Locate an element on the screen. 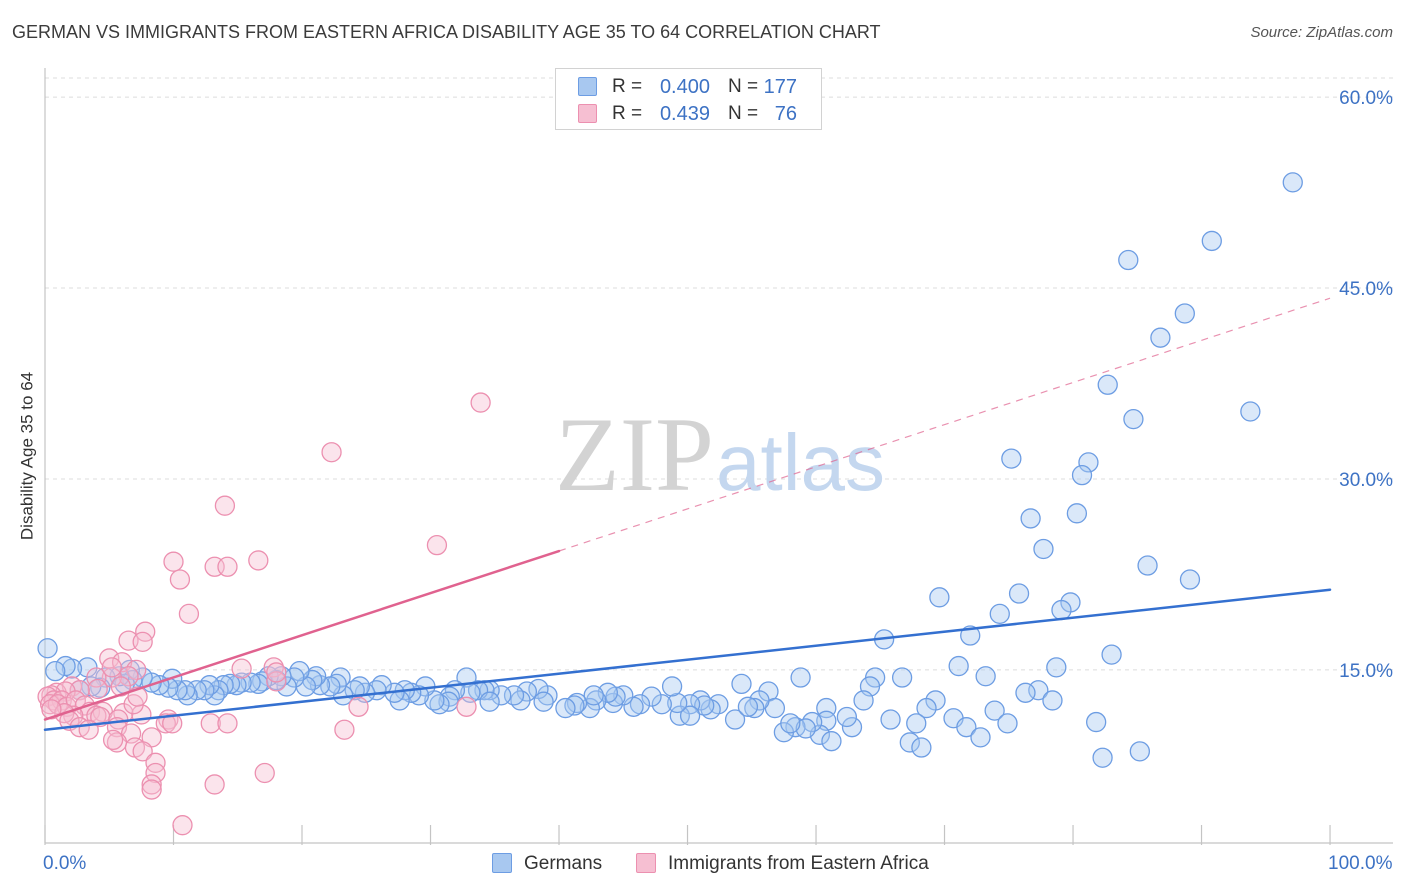 This screenshot has width=1406, height=892. correlation-legend: R = 0.400 N = 177 R = 0.439 N = 76 is located at coordinates (688, 99).